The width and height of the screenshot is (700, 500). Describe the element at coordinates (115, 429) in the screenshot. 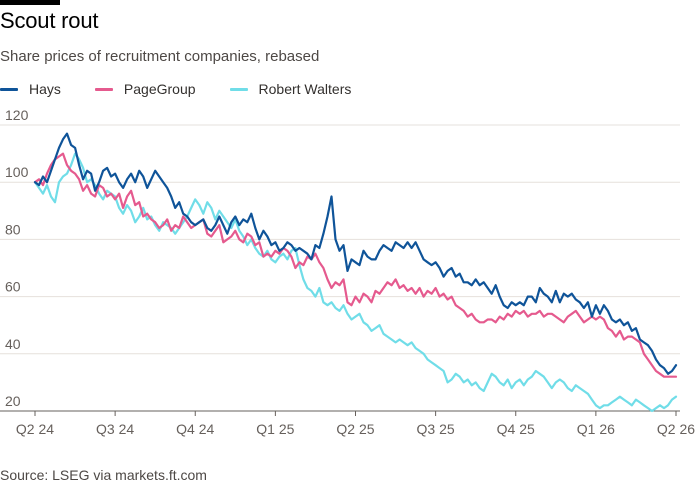

I see `x-tick-label-q3-24: Q3 24` at that location.